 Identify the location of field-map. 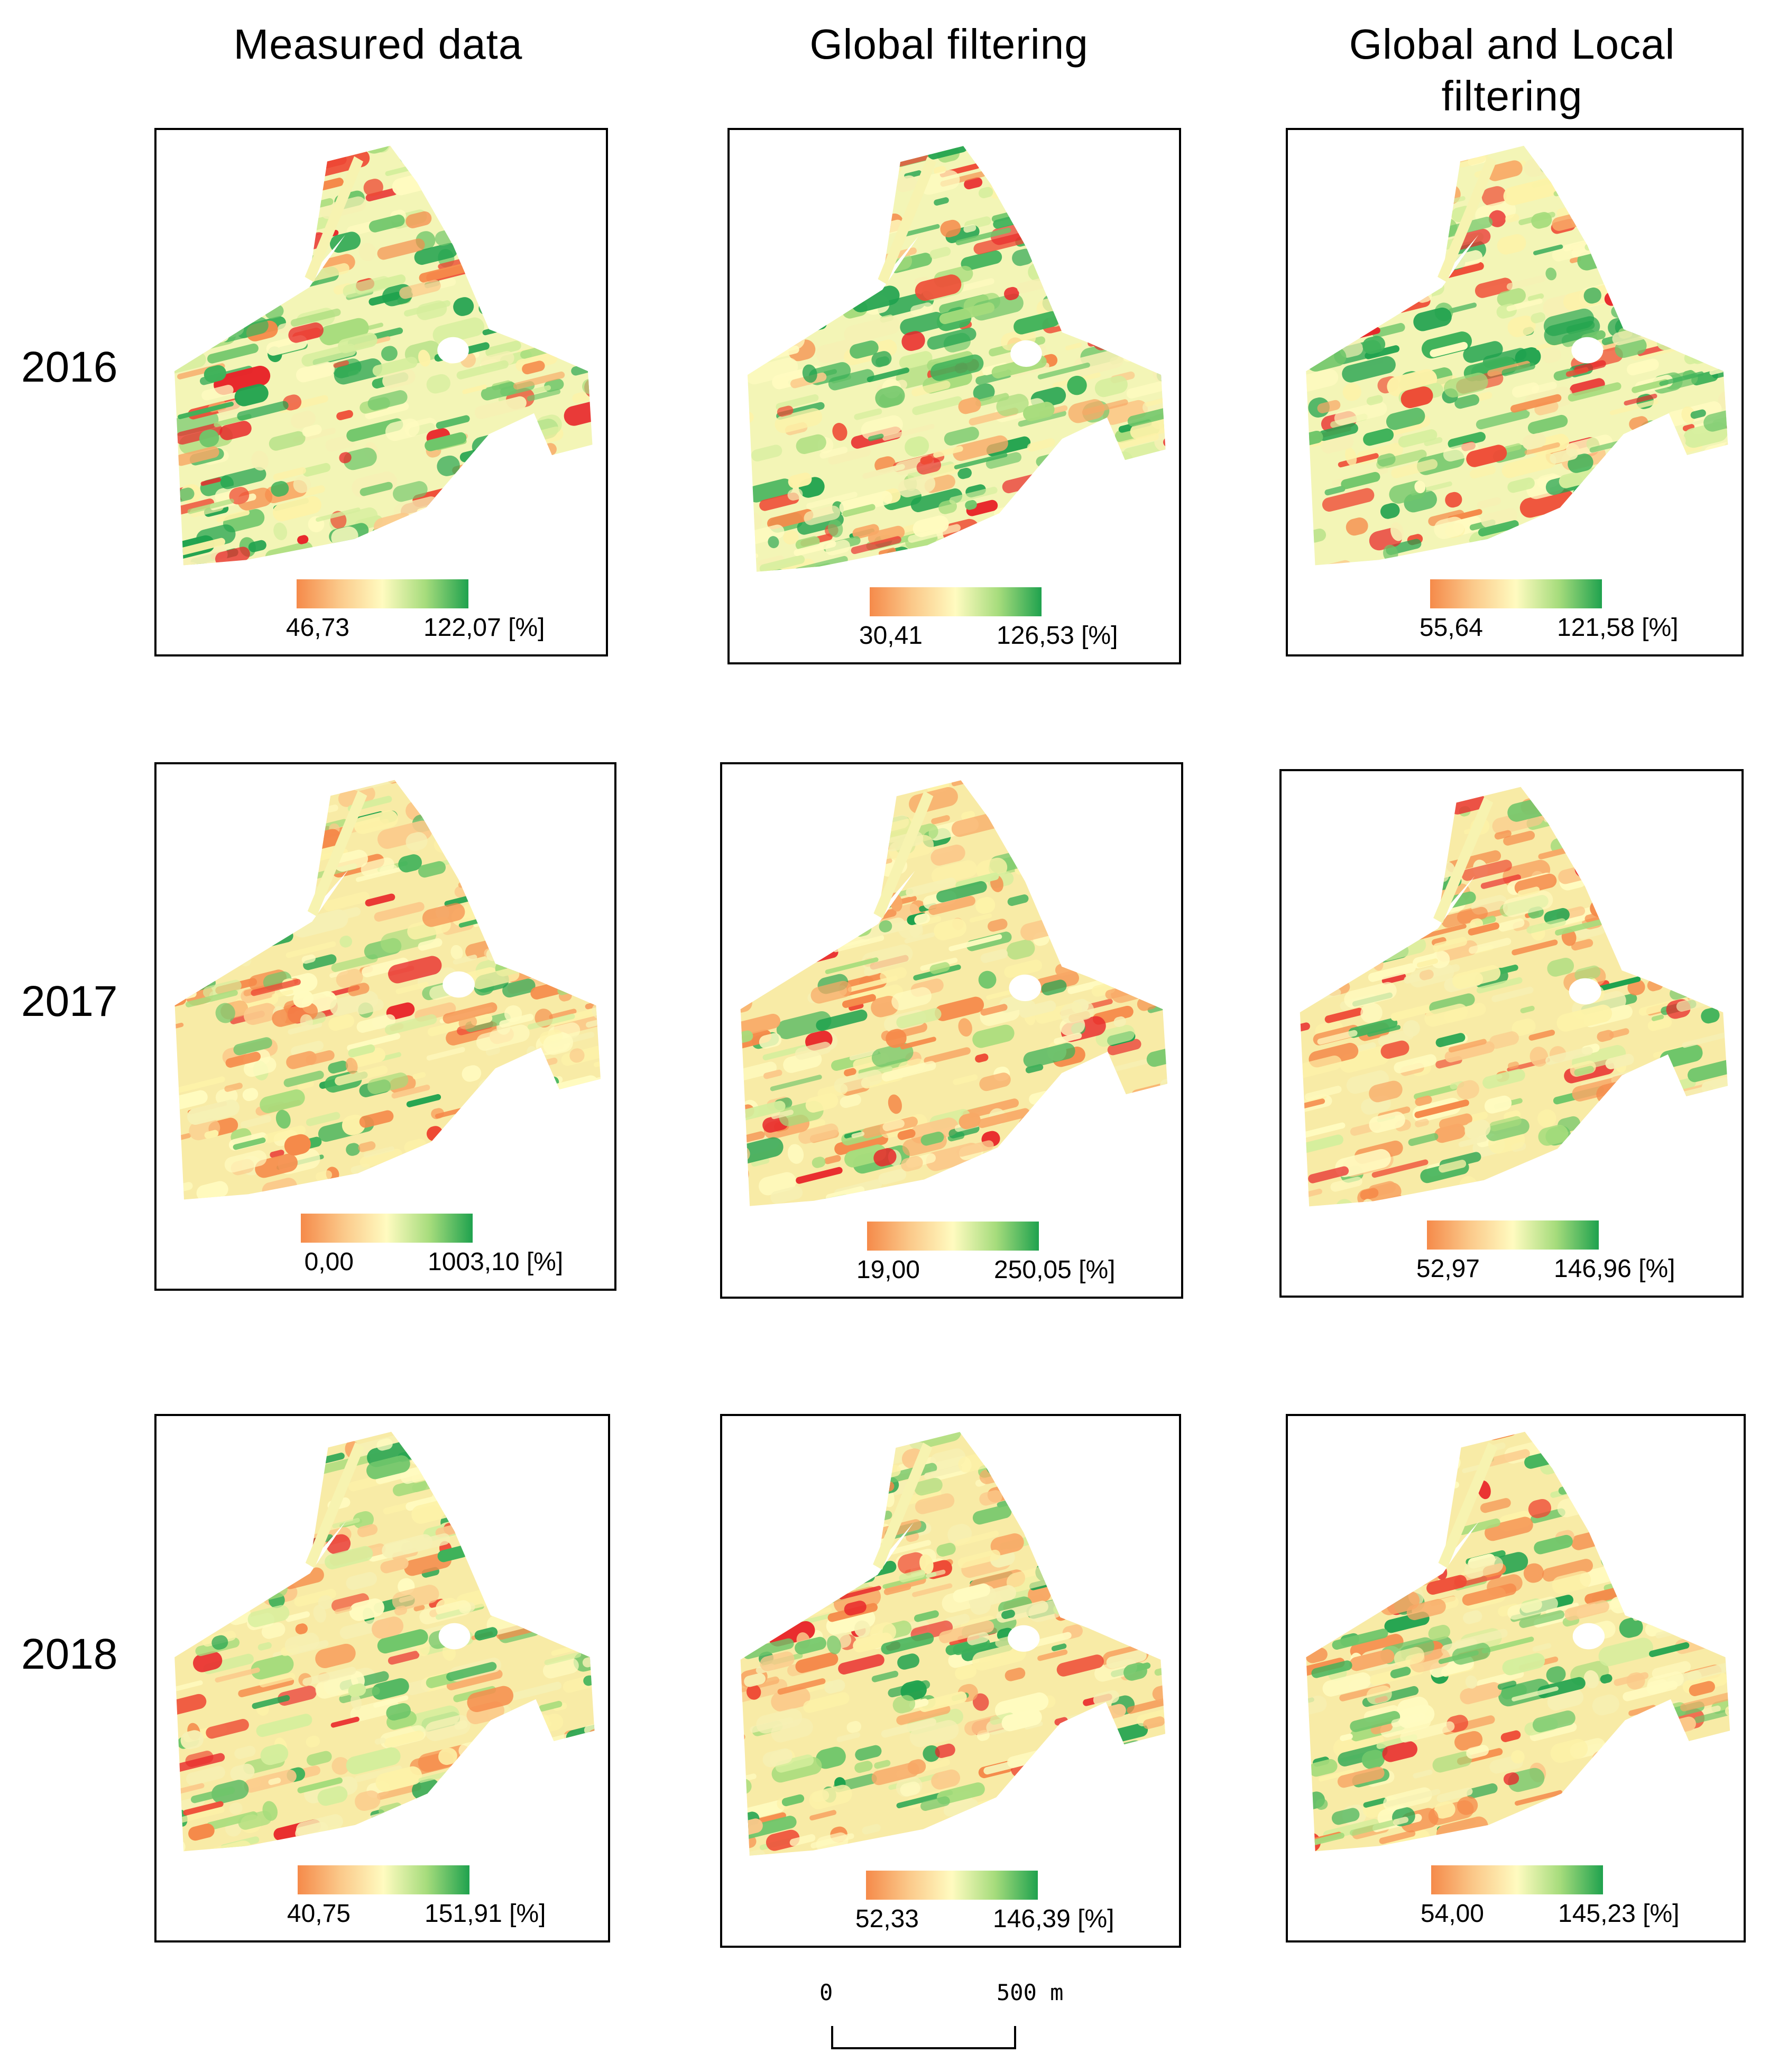
(1517, 399).